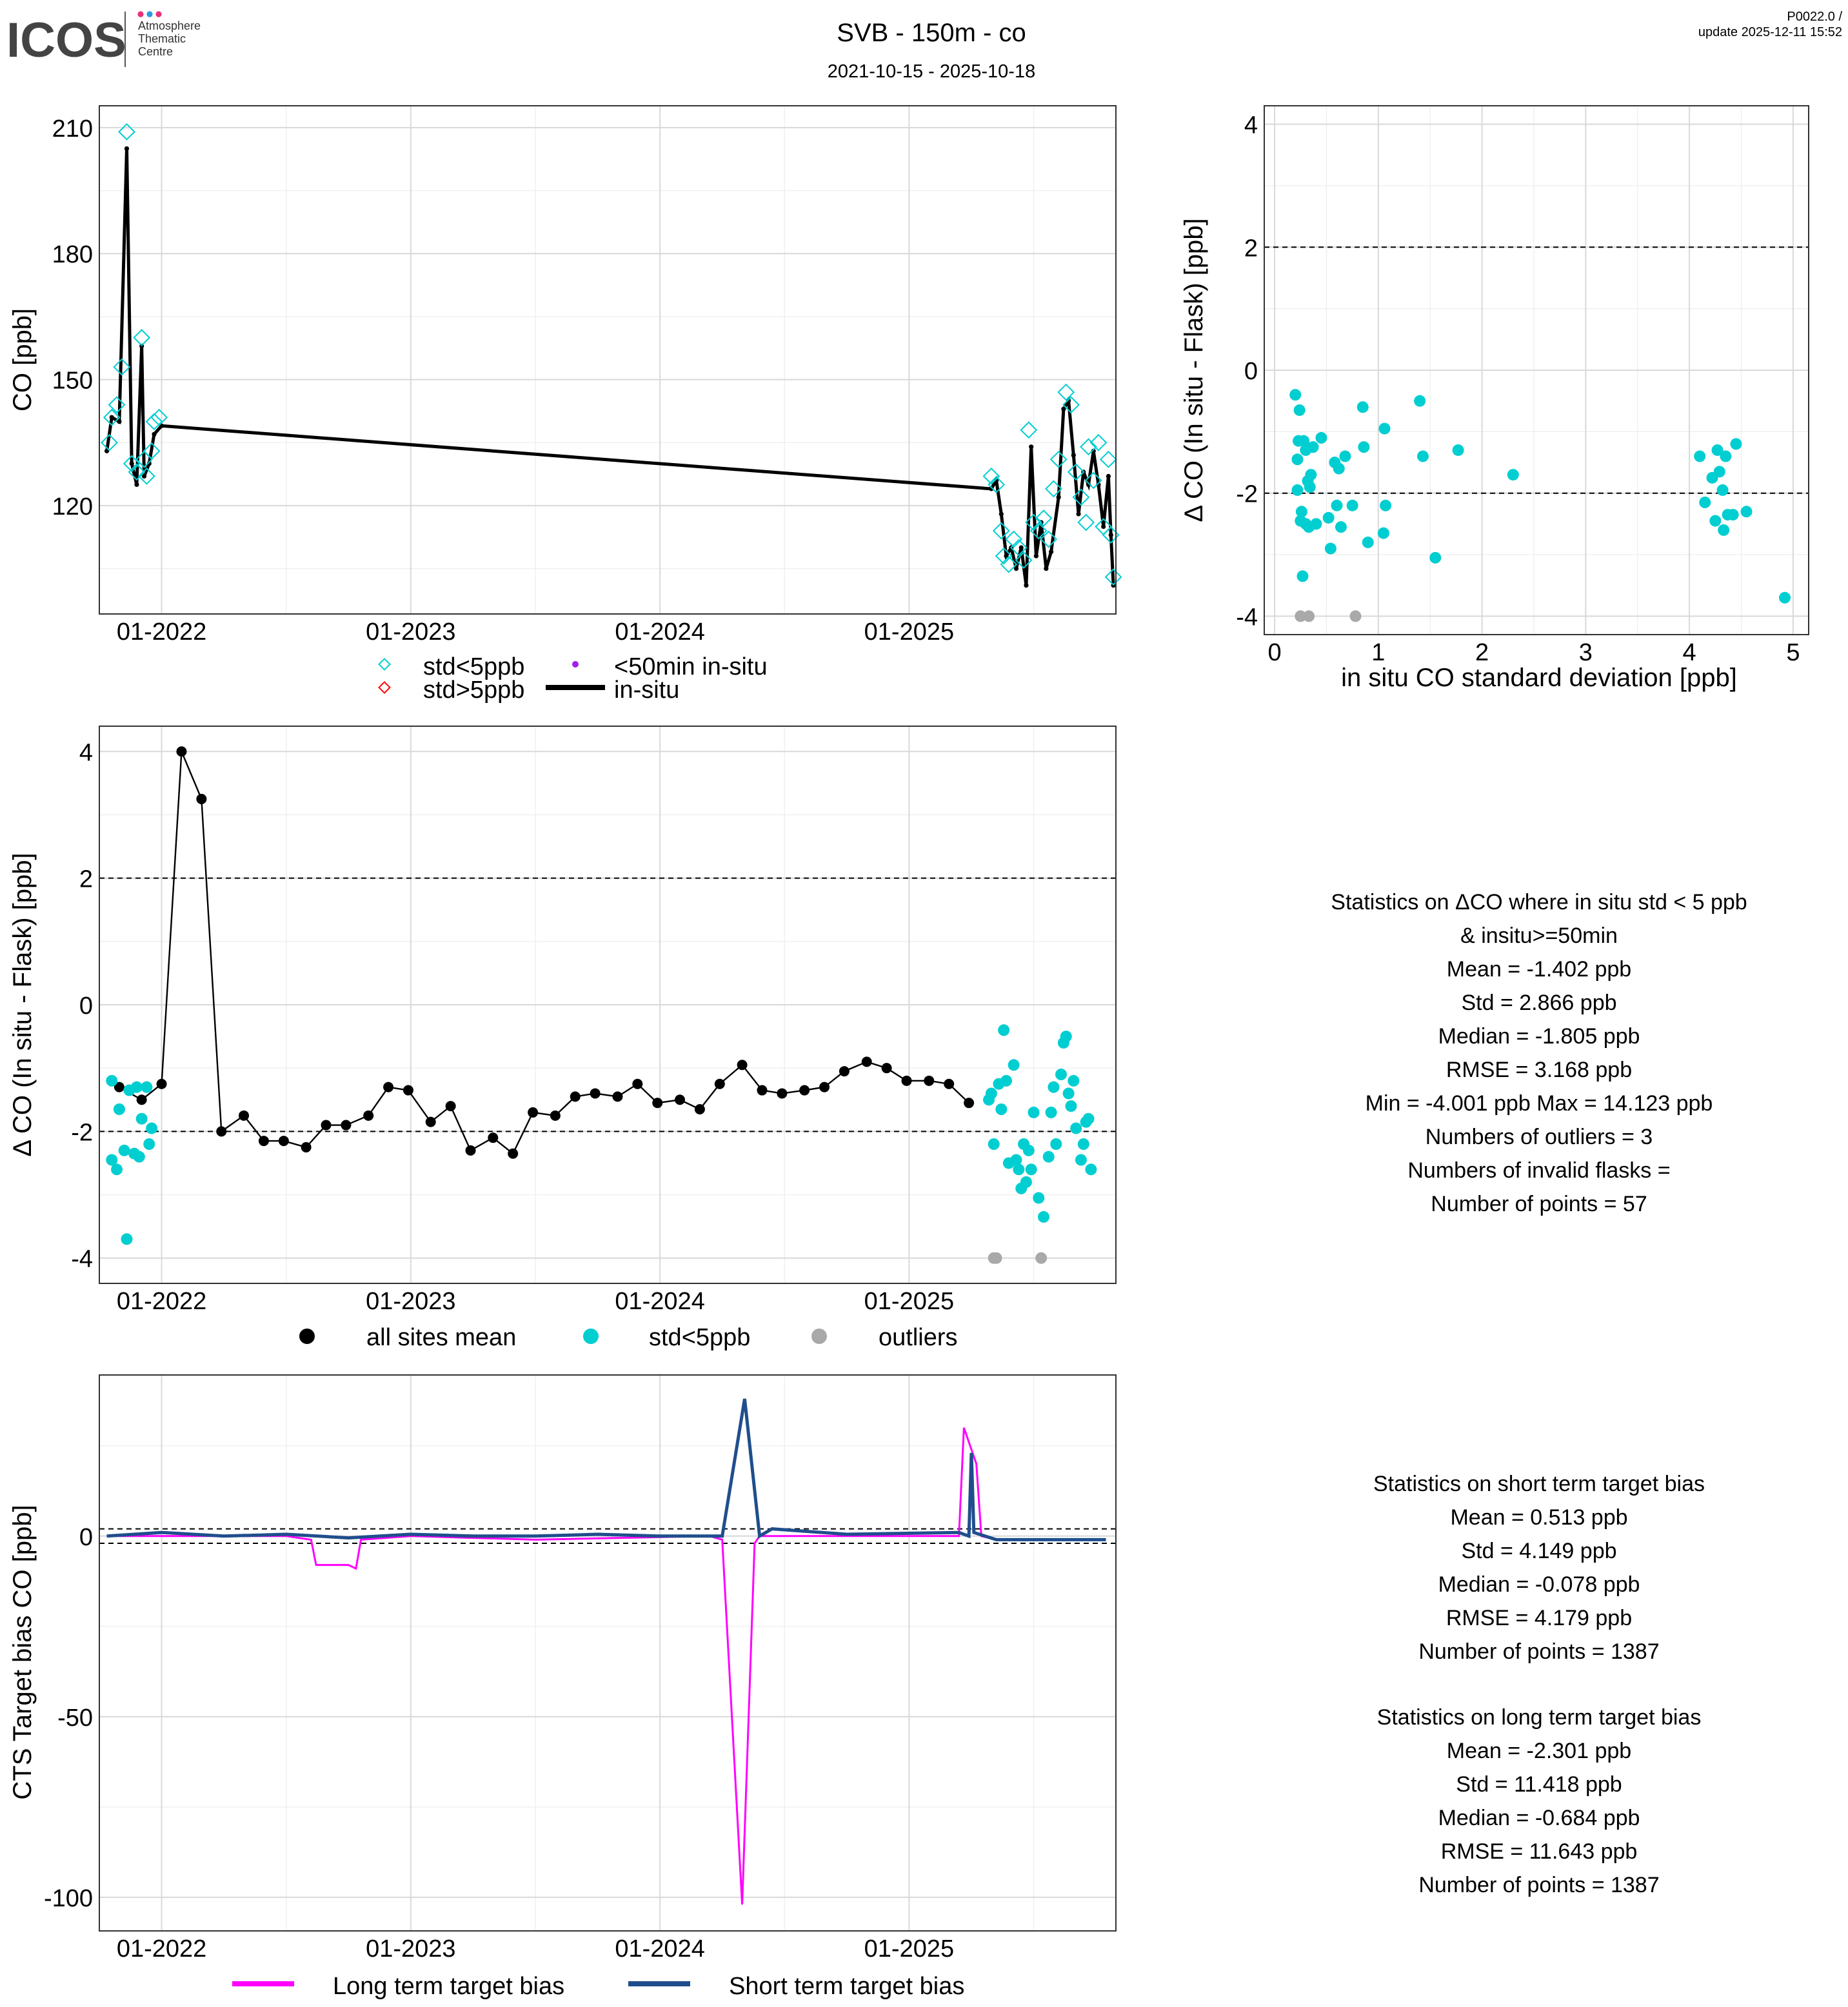 The height and width of the screenshot is (2007, 1848). What do you see at coordinates (73, 381) in the screenshot?
I see `y-tick-label: 150` at bounding box center [73, 381].